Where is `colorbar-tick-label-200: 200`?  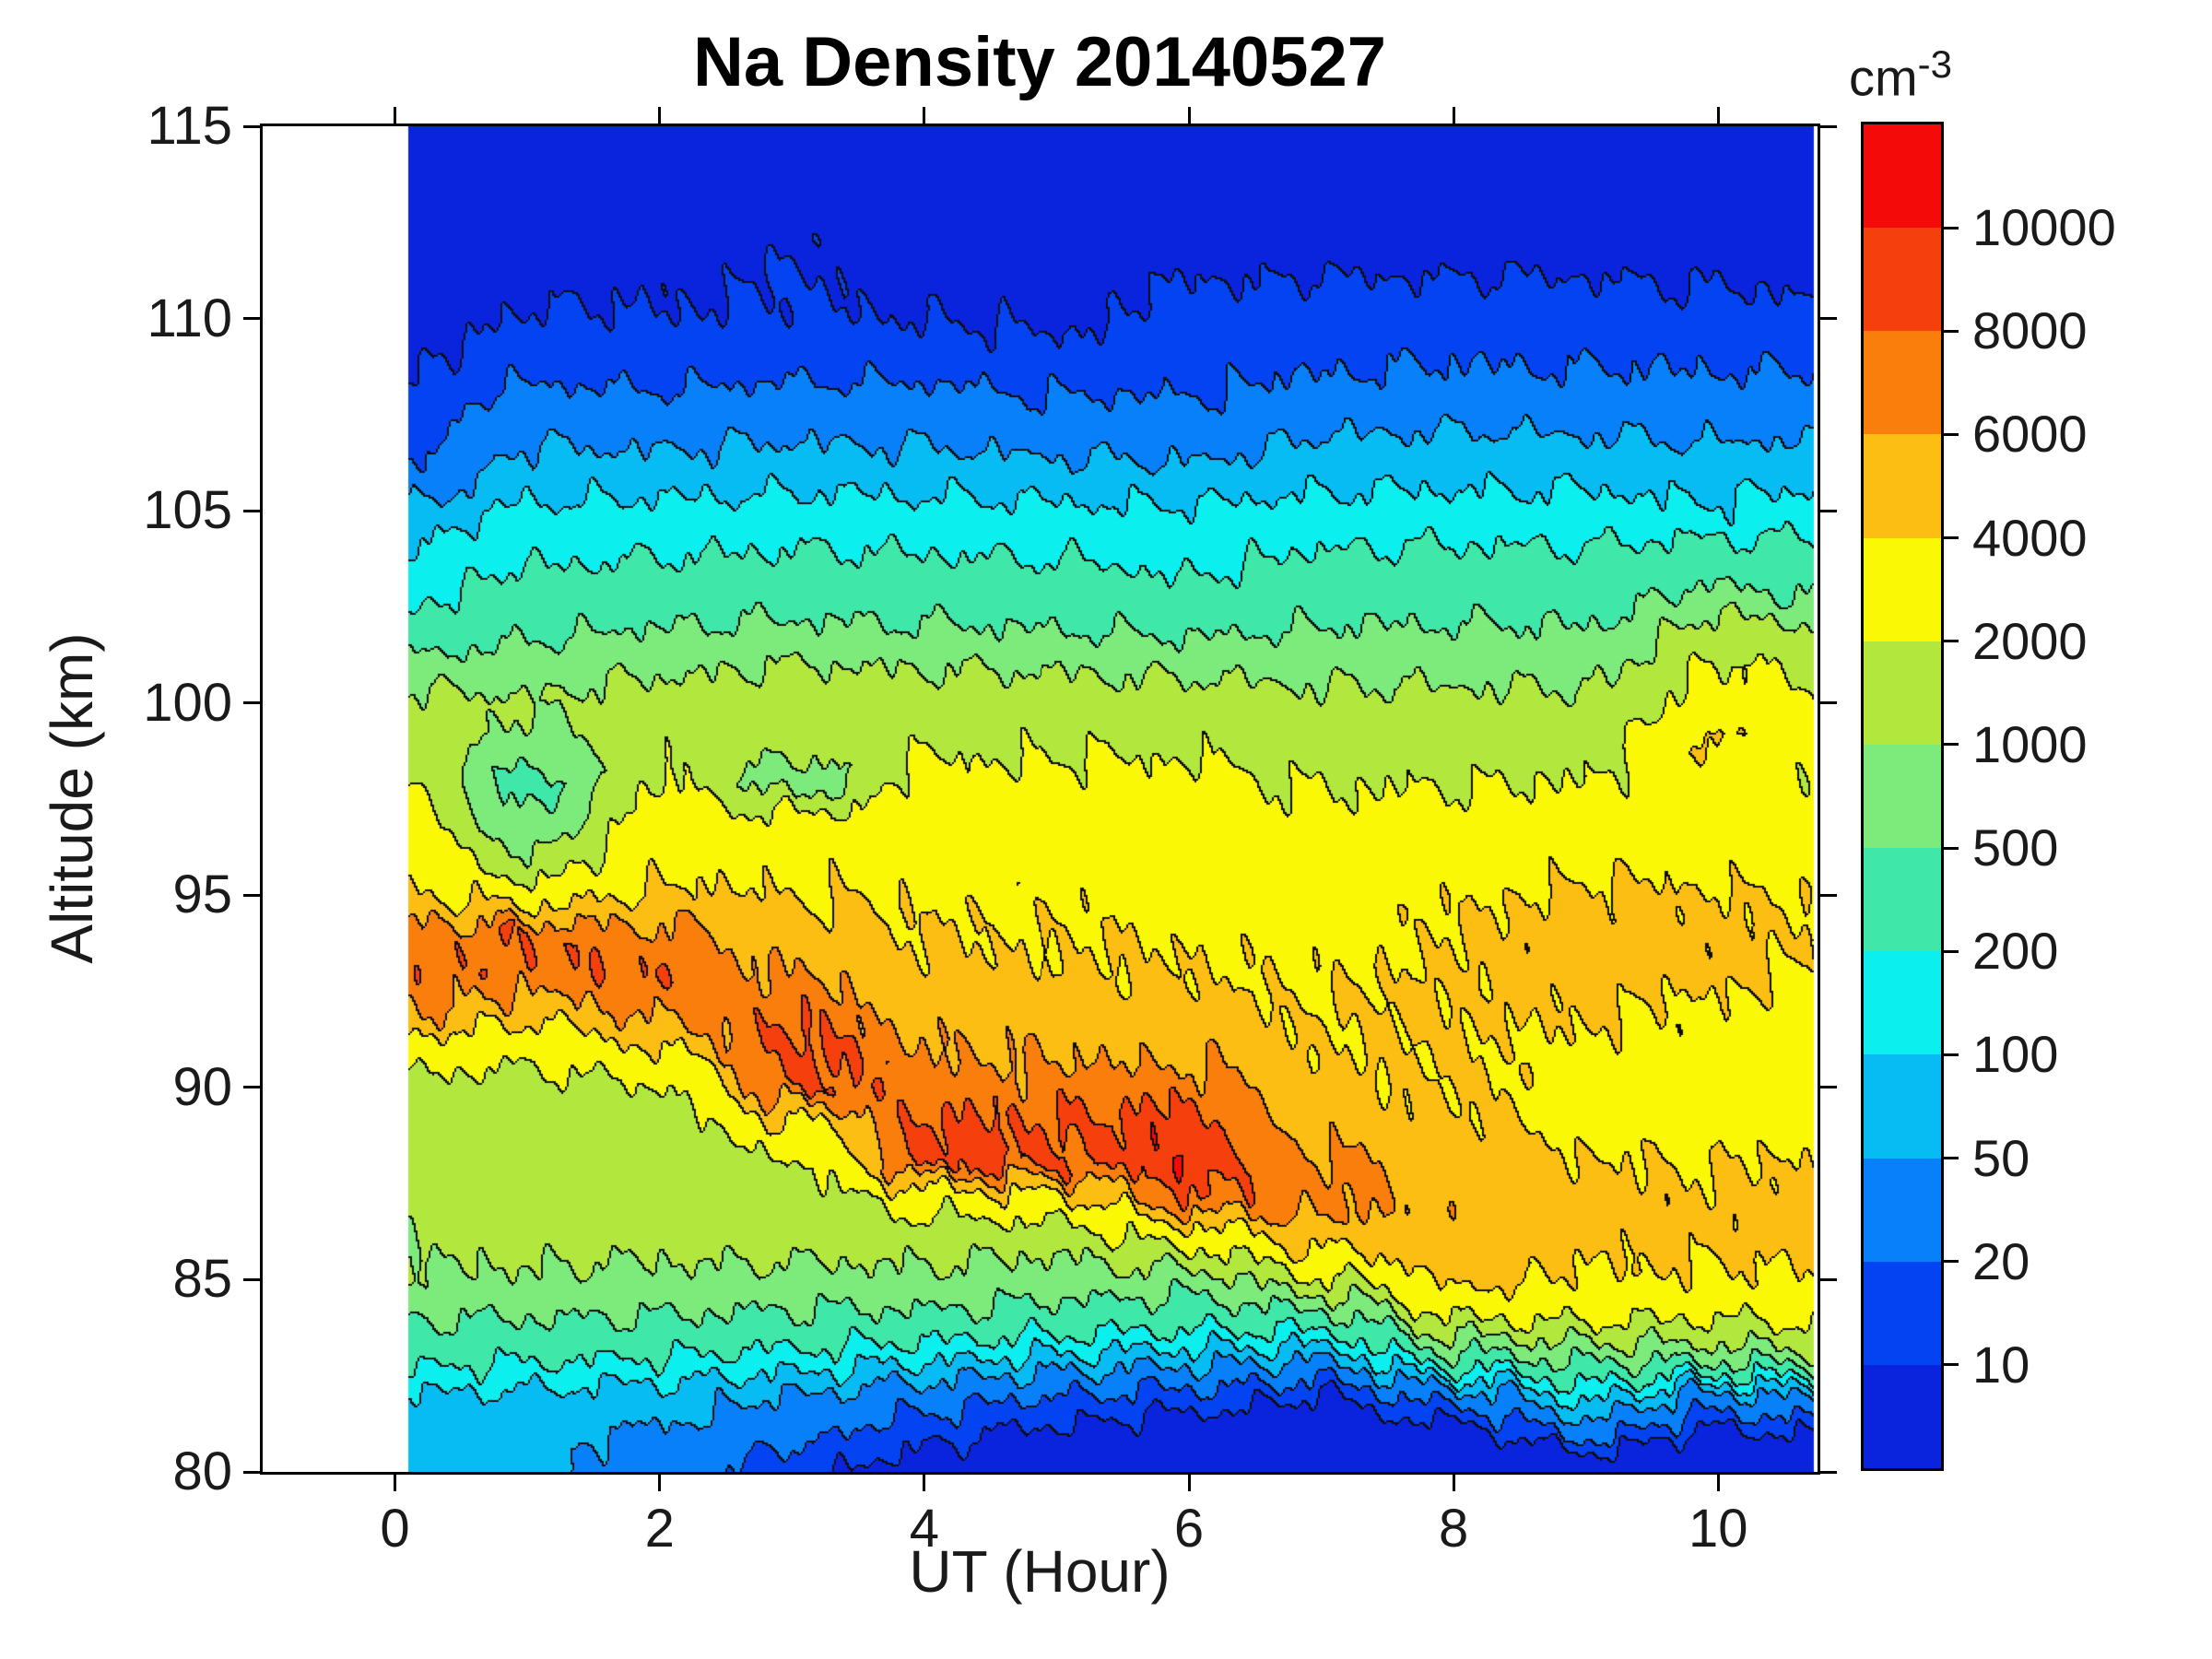 colorbar-tick-label-200: 200 is located at coordinates (2015, 951).